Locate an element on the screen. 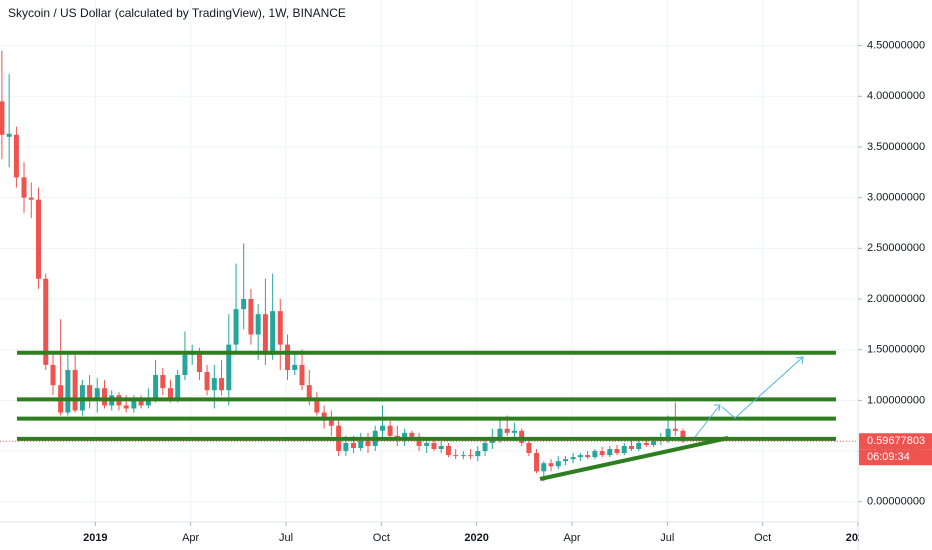  drawings is located at coordinates (671, 418).